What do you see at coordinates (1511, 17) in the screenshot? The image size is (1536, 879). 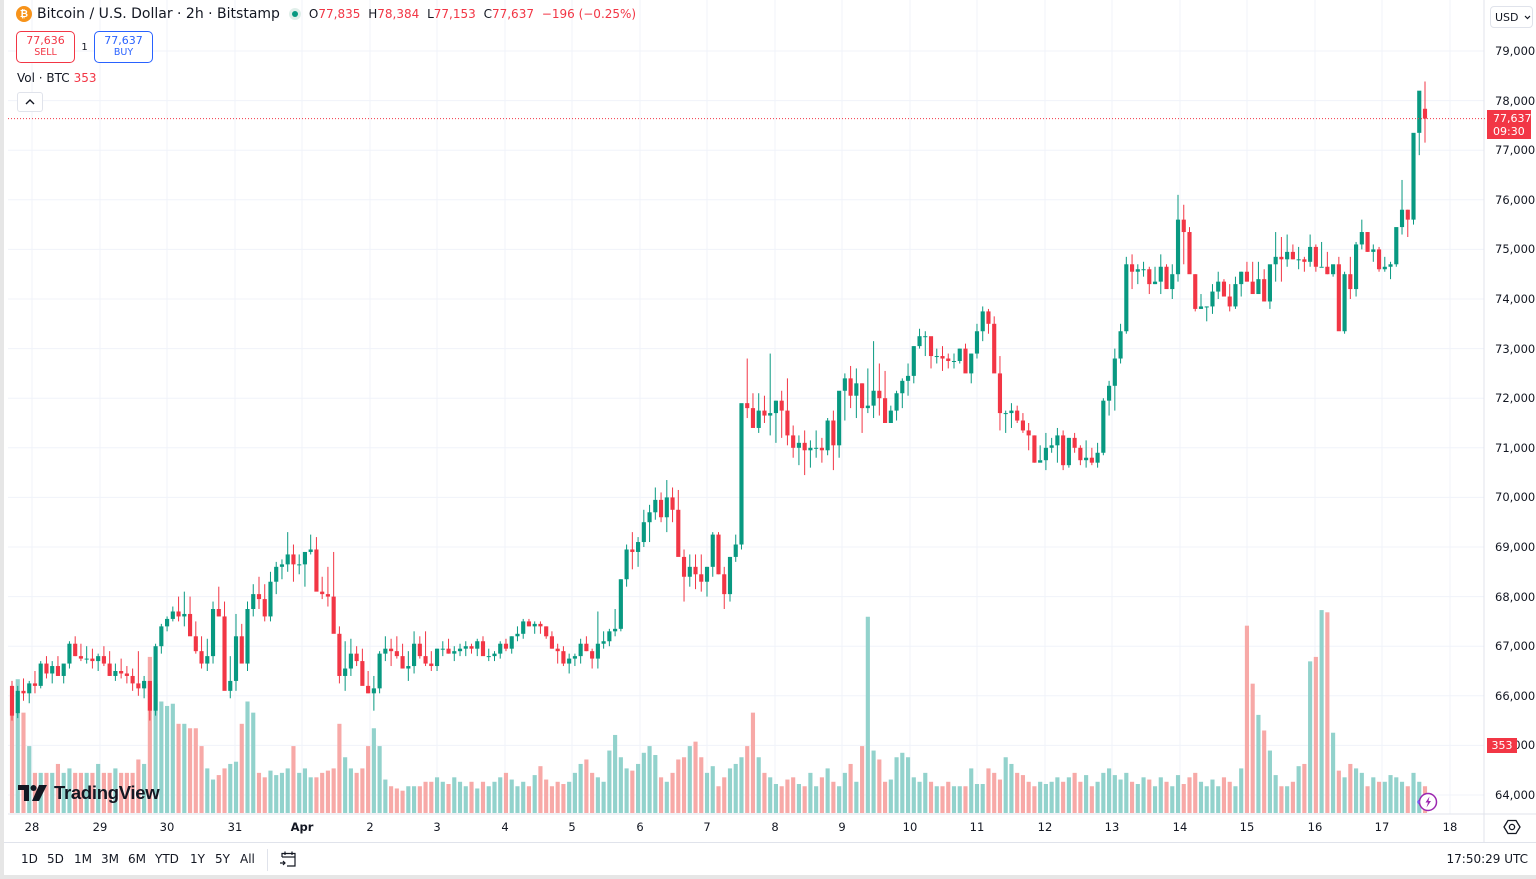 I see `currency-select: USD` at bounding box center [1511, 17].